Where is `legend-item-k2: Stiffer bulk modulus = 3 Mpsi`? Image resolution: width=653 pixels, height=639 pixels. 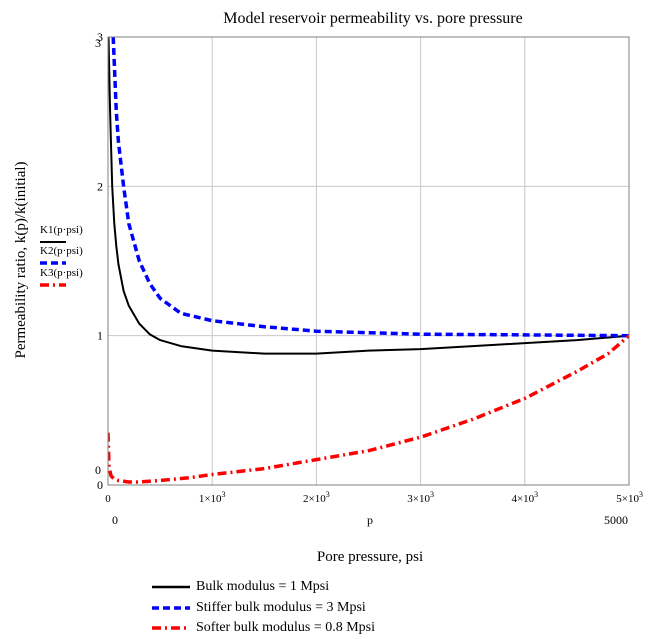
legend-item-k2: Stiffer bulk modulus = 3 Mpsi is located at coordinates (263, 608).